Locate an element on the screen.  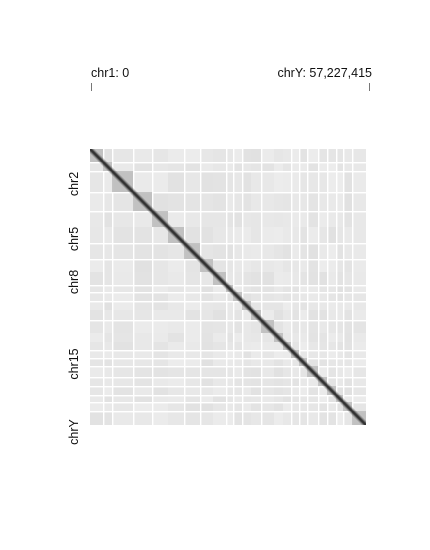
chromosome-label-chr8: chr8 is located at coordinates (74, 282).